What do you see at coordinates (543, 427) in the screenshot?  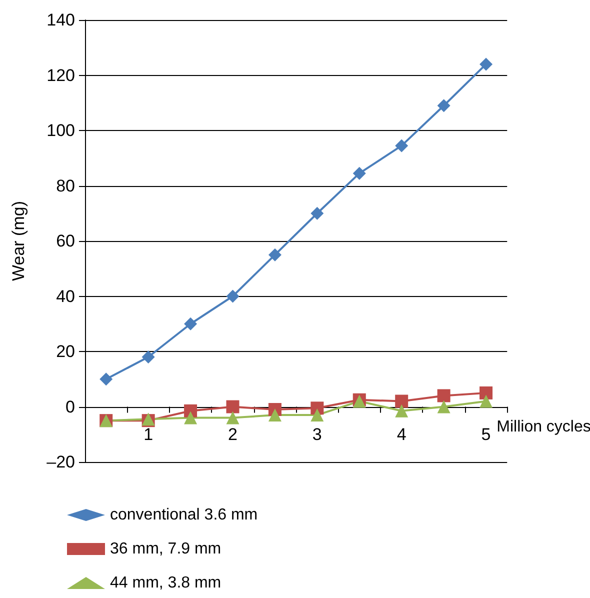 I see `x-axis-title: Million cycles` at bounding box center [543, 427].